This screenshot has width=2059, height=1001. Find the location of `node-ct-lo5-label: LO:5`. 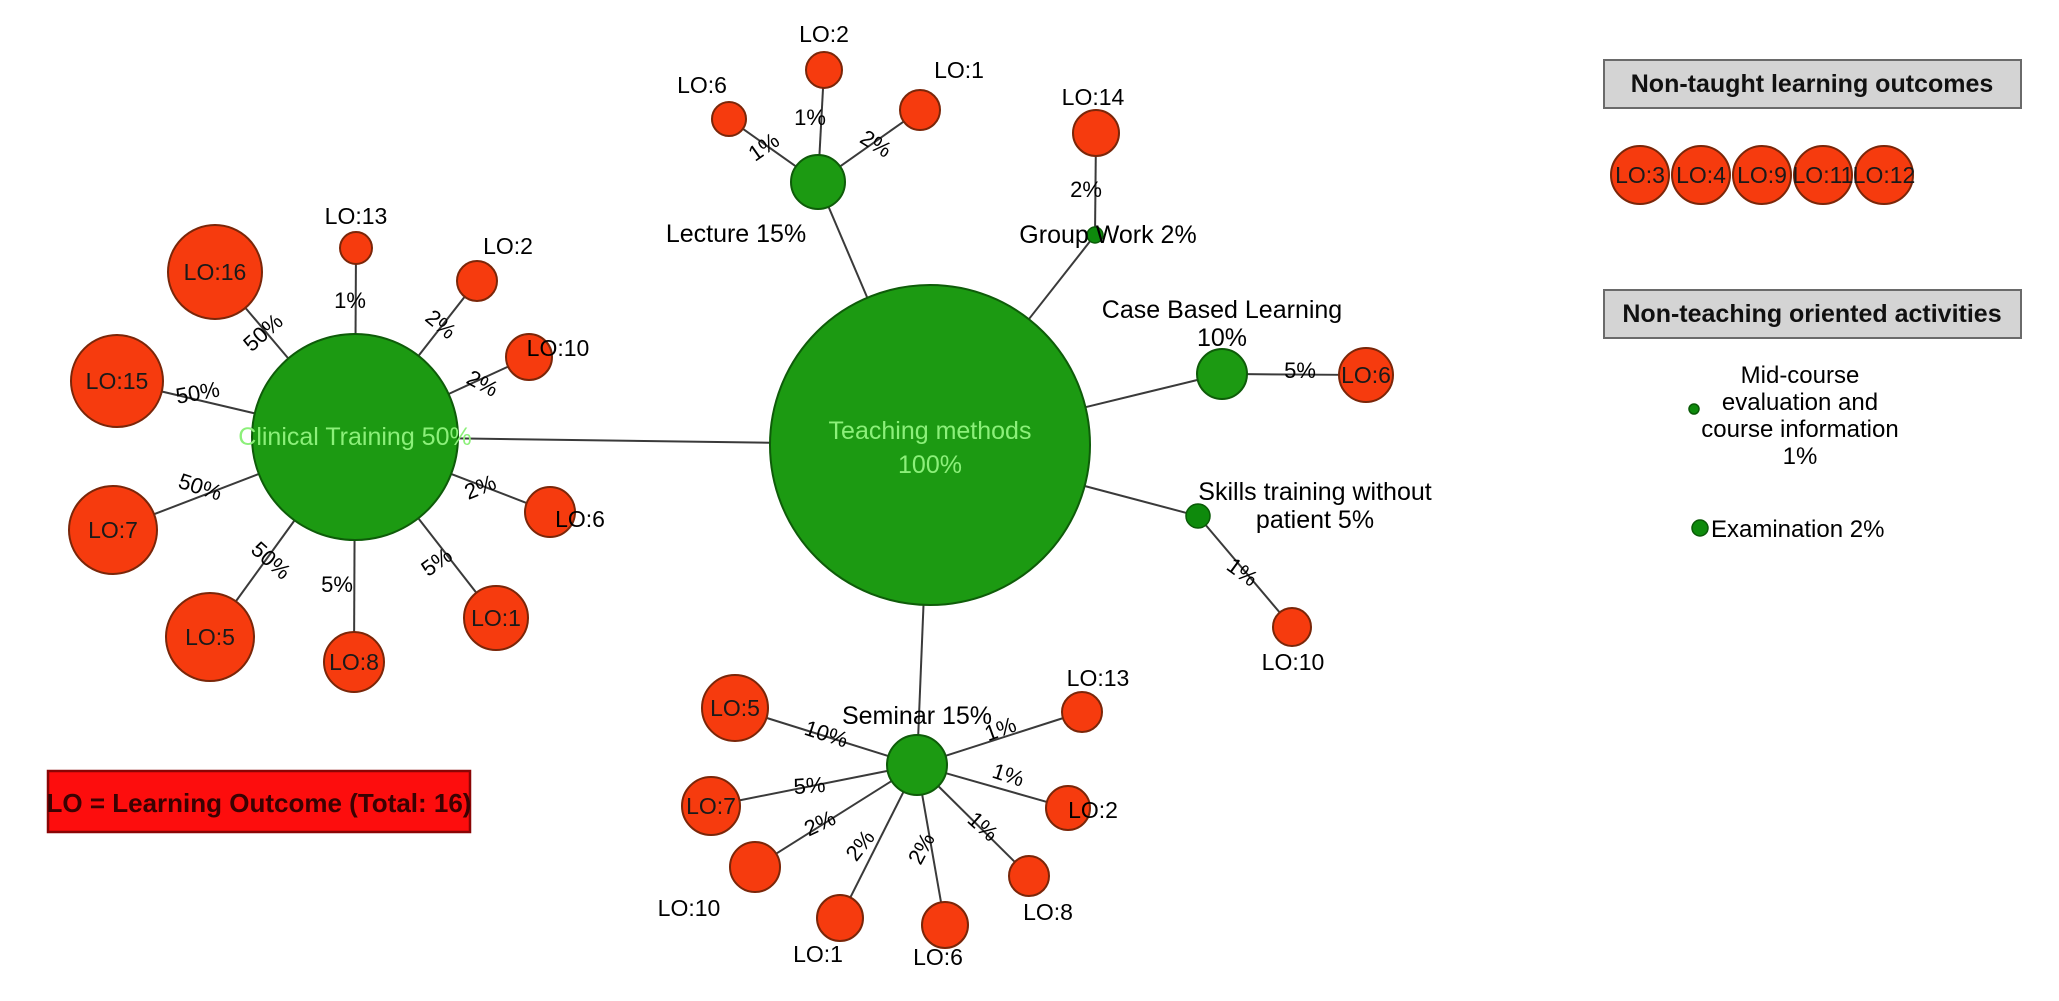

node-ct-lo5-label: LO:5 is located at coordinates (210, 637).